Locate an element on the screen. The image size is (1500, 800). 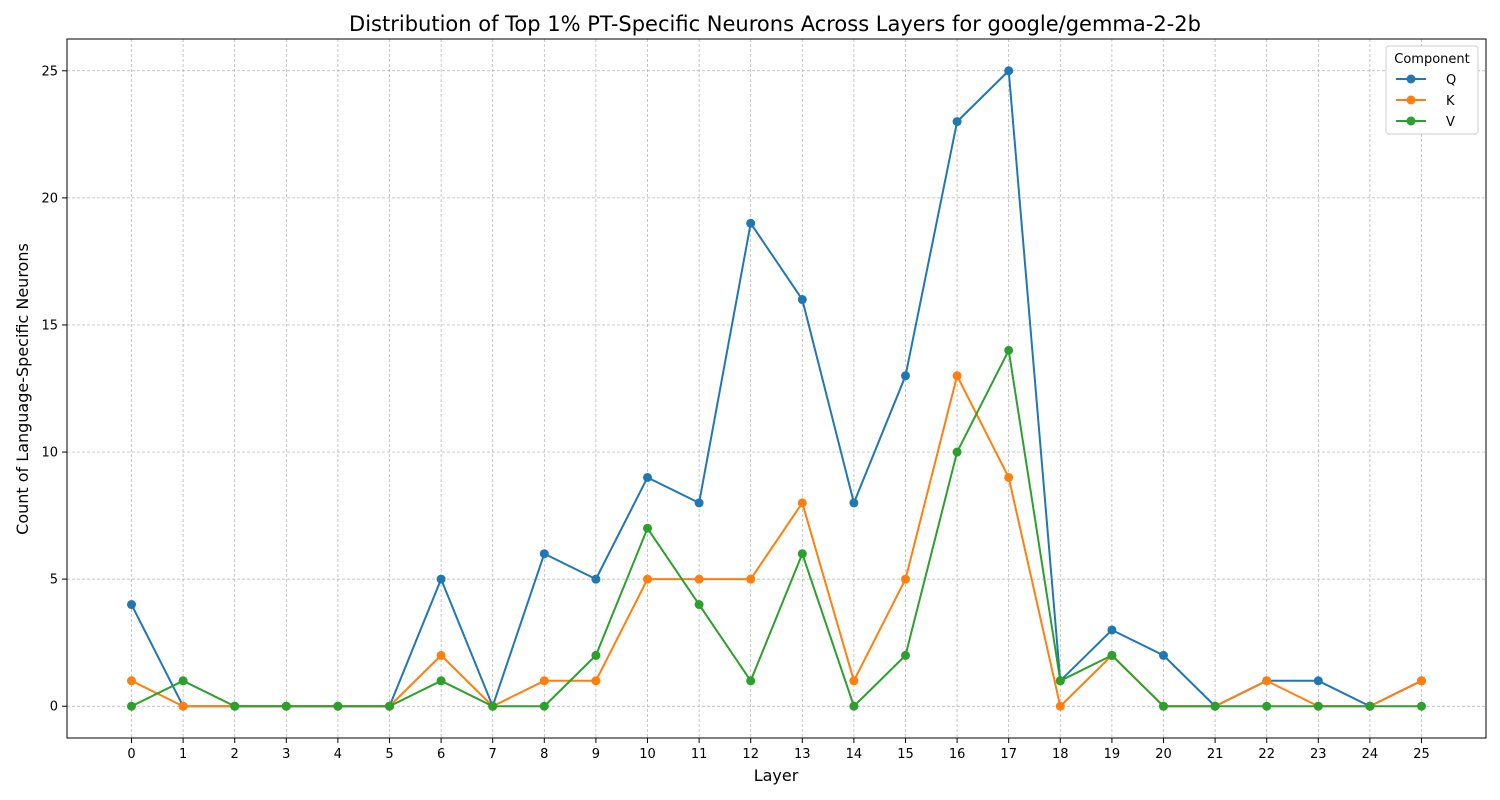
x-tick-label: 9 is located at coordinates (596, 754).